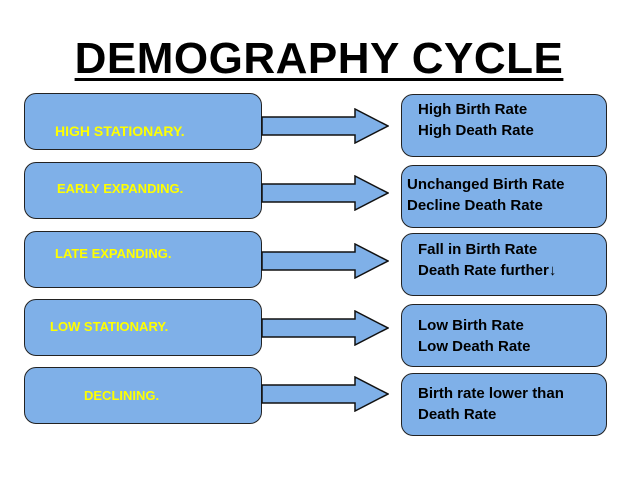  What do you see at coordinates (486, 184) in the screenshot?
I see `outcome-line: Unchanged Birth Rate` at bounding box center [486, 184].